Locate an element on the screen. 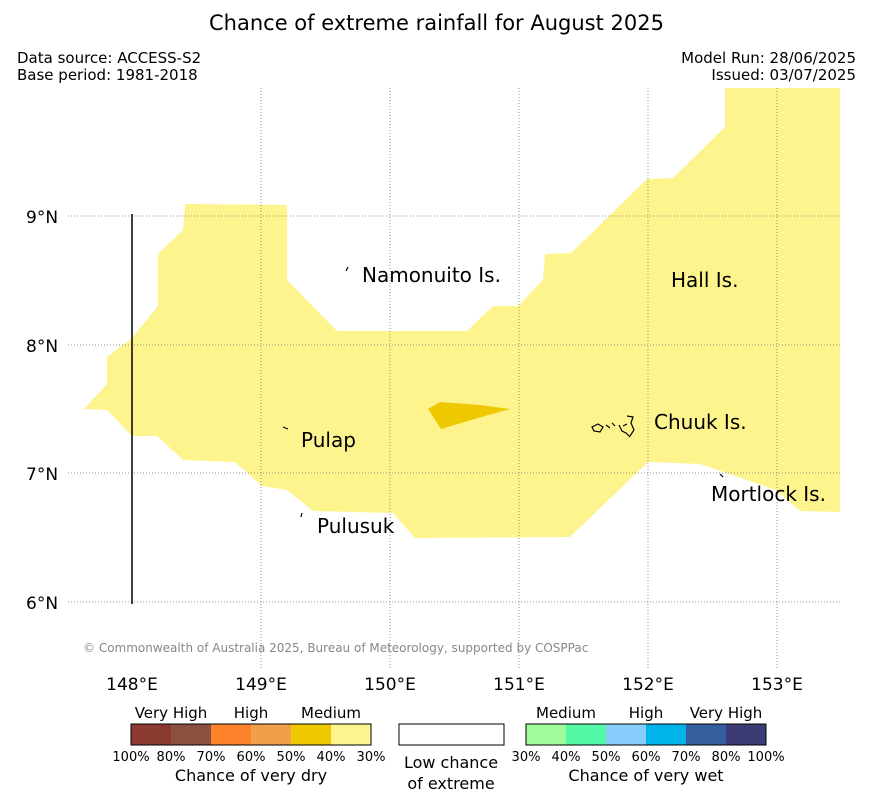 This screenshot has height=804, width=873. dry-tick-40: 40% is located at coordinates (331, 757).